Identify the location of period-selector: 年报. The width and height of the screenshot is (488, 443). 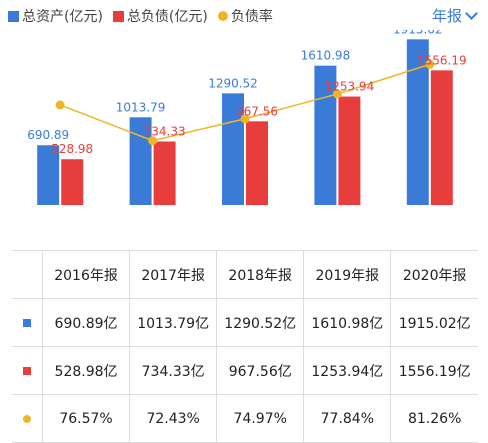
(454, 15).